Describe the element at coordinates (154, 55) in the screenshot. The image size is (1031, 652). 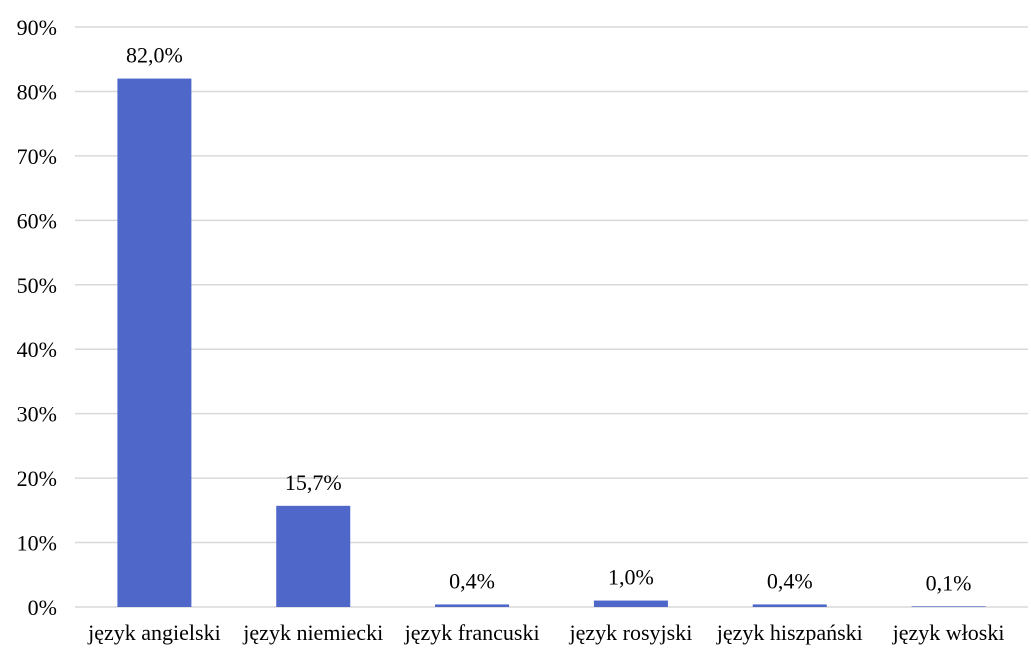
I see `data-label: 82,0%` at that location.